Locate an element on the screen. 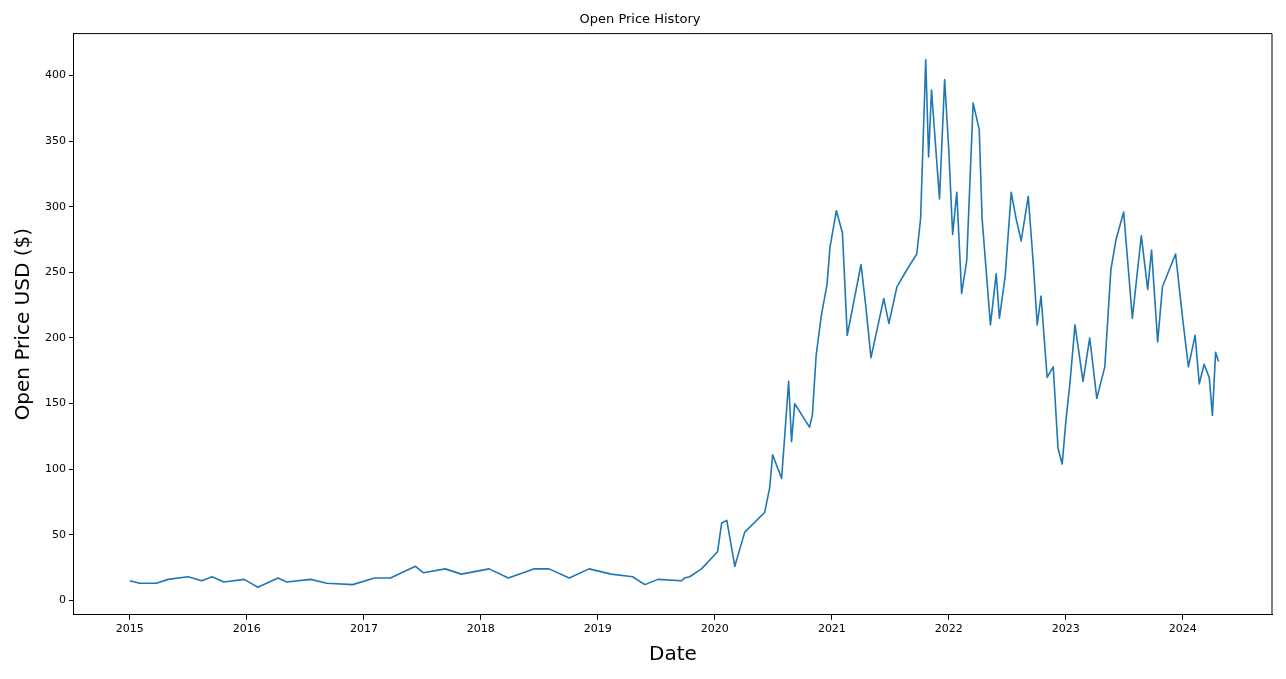  y-tick-label: 400 is located at coordinates (55, 75).